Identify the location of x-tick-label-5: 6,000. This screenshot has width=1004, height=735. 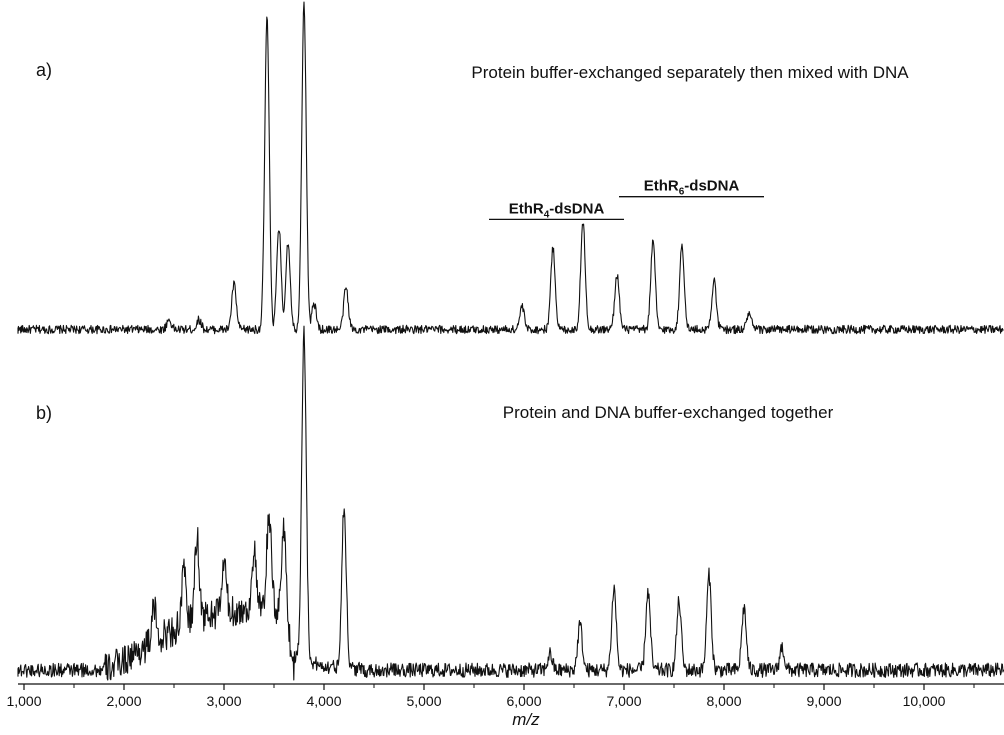
(523, 701).